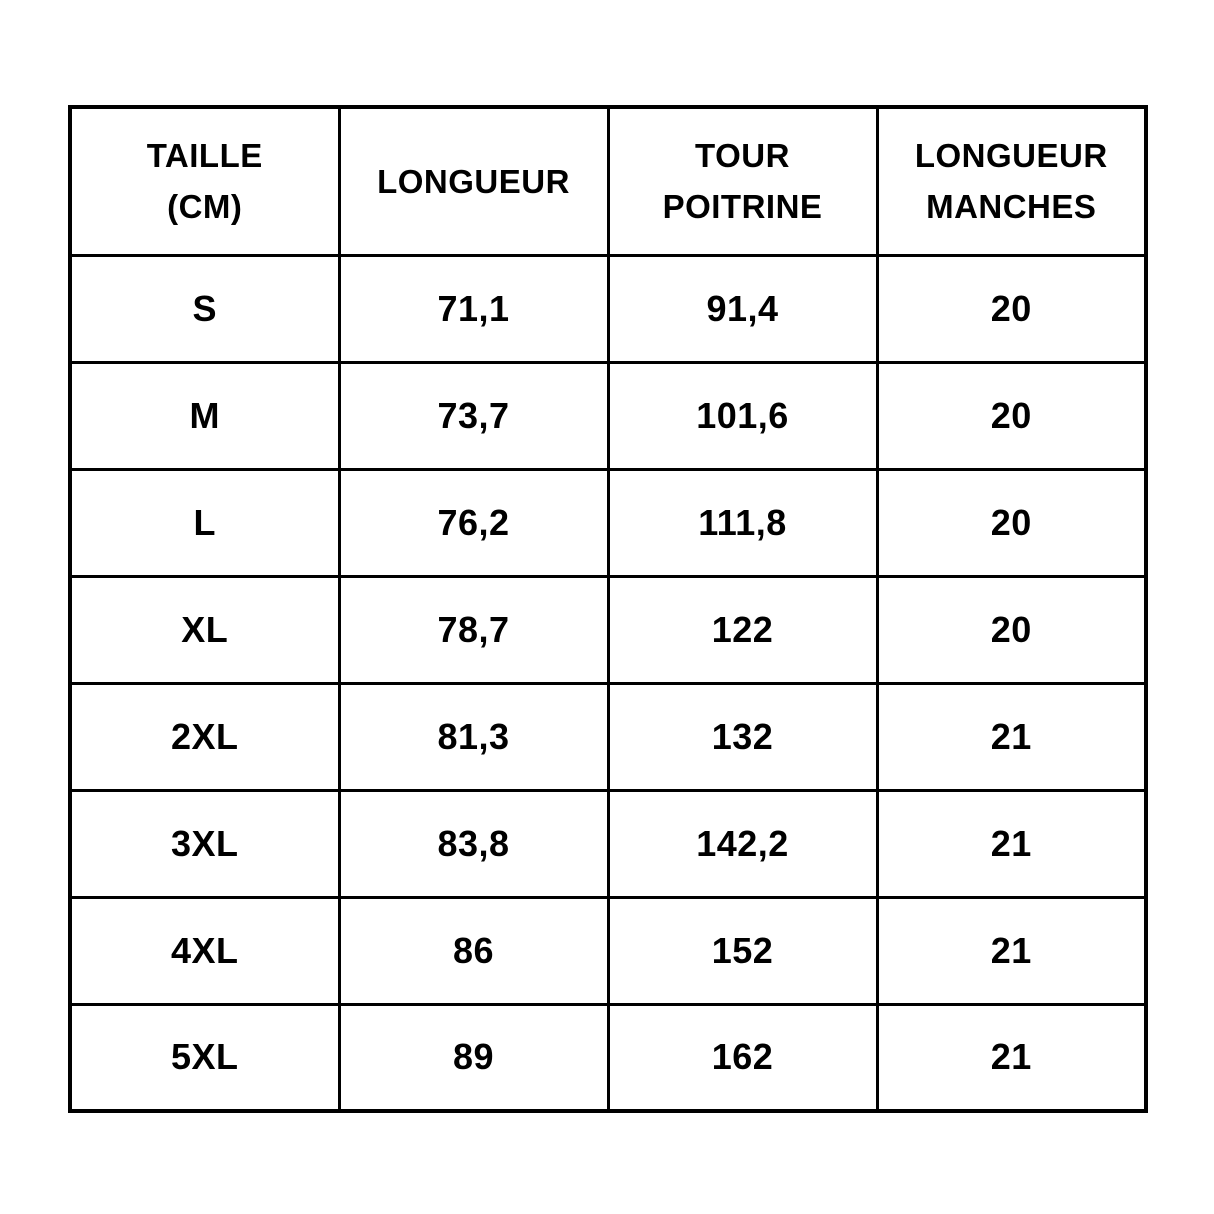 The image size is (1214, 1214). Describe the element at coordinates (473, 1057) in the screenshot. I see `cell-longueur: 89` at that location.